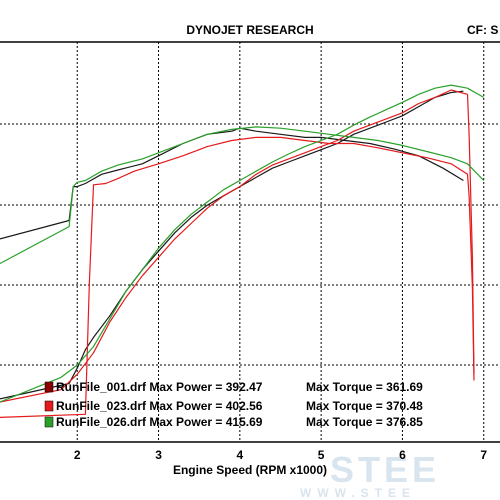 The height and width of the screenshot is (500, 500). I want to click on legend-text-run-023: RunFile_023.drf Max Power = 402.56, so click(159, 406).